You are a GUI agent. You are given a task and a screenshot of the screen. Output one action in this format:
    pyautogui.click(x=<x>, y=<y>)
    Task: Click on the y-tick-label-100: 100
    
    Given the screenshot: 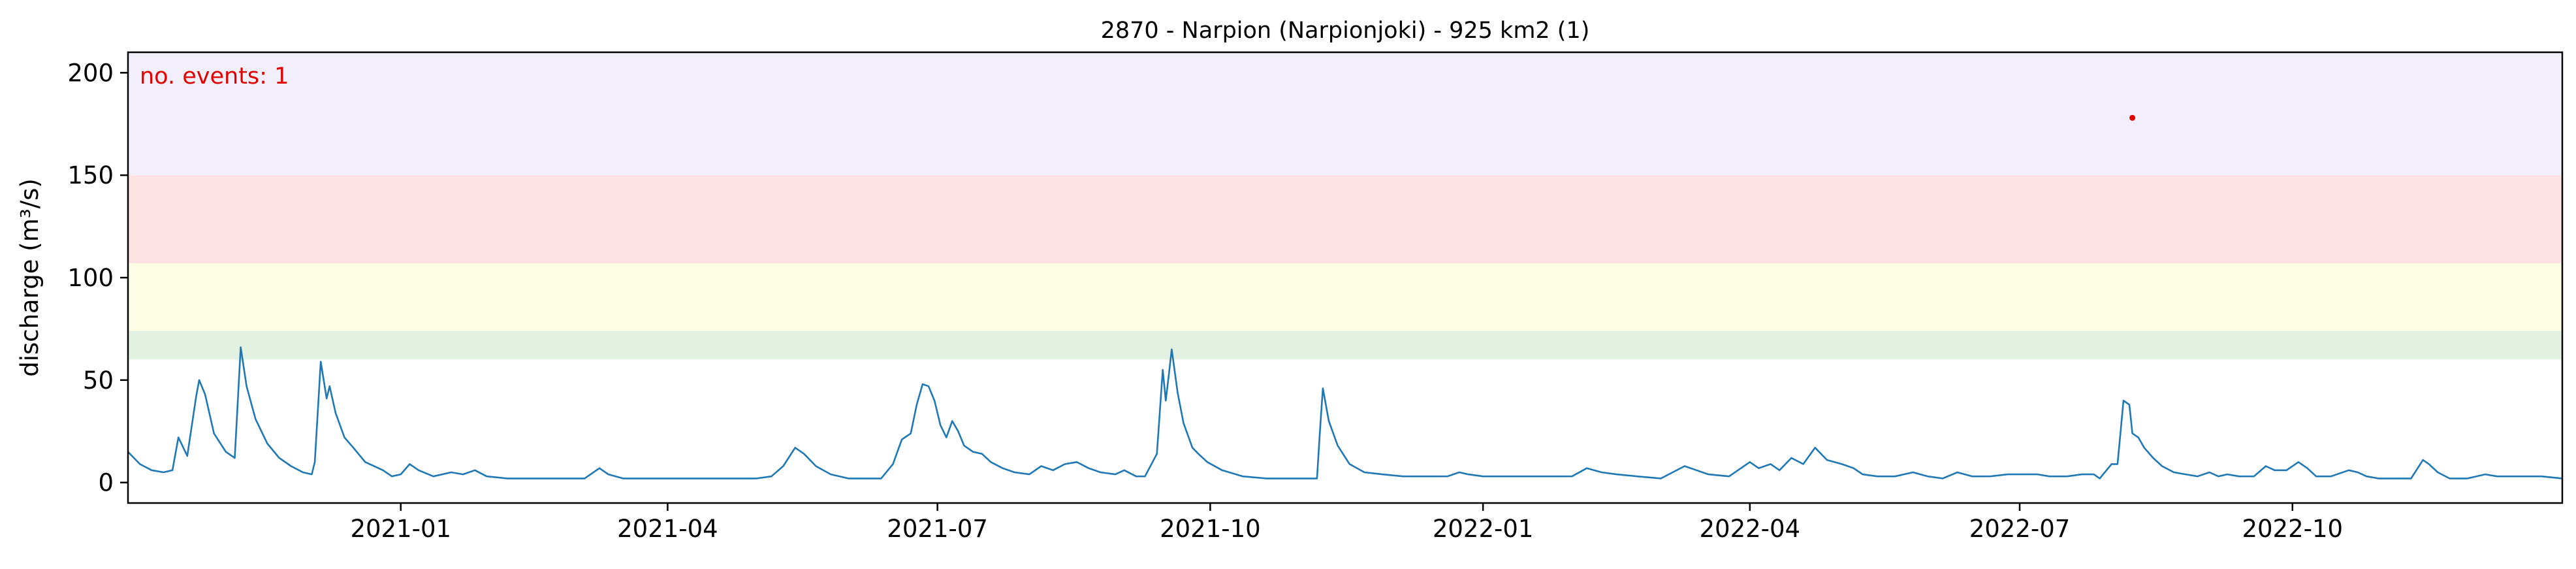 What is the action you would take?
    pyautogui.click(x=91, y=278)
    